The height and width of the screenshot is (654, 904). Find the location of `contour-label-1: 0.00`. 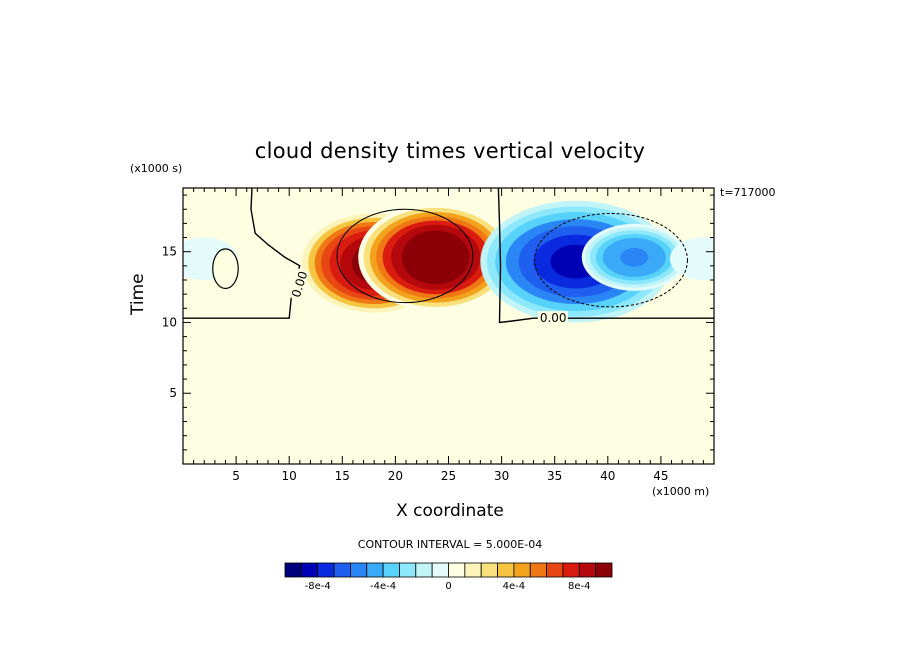

contour-label-1: 0.00 is located at coordinates (553, 318).